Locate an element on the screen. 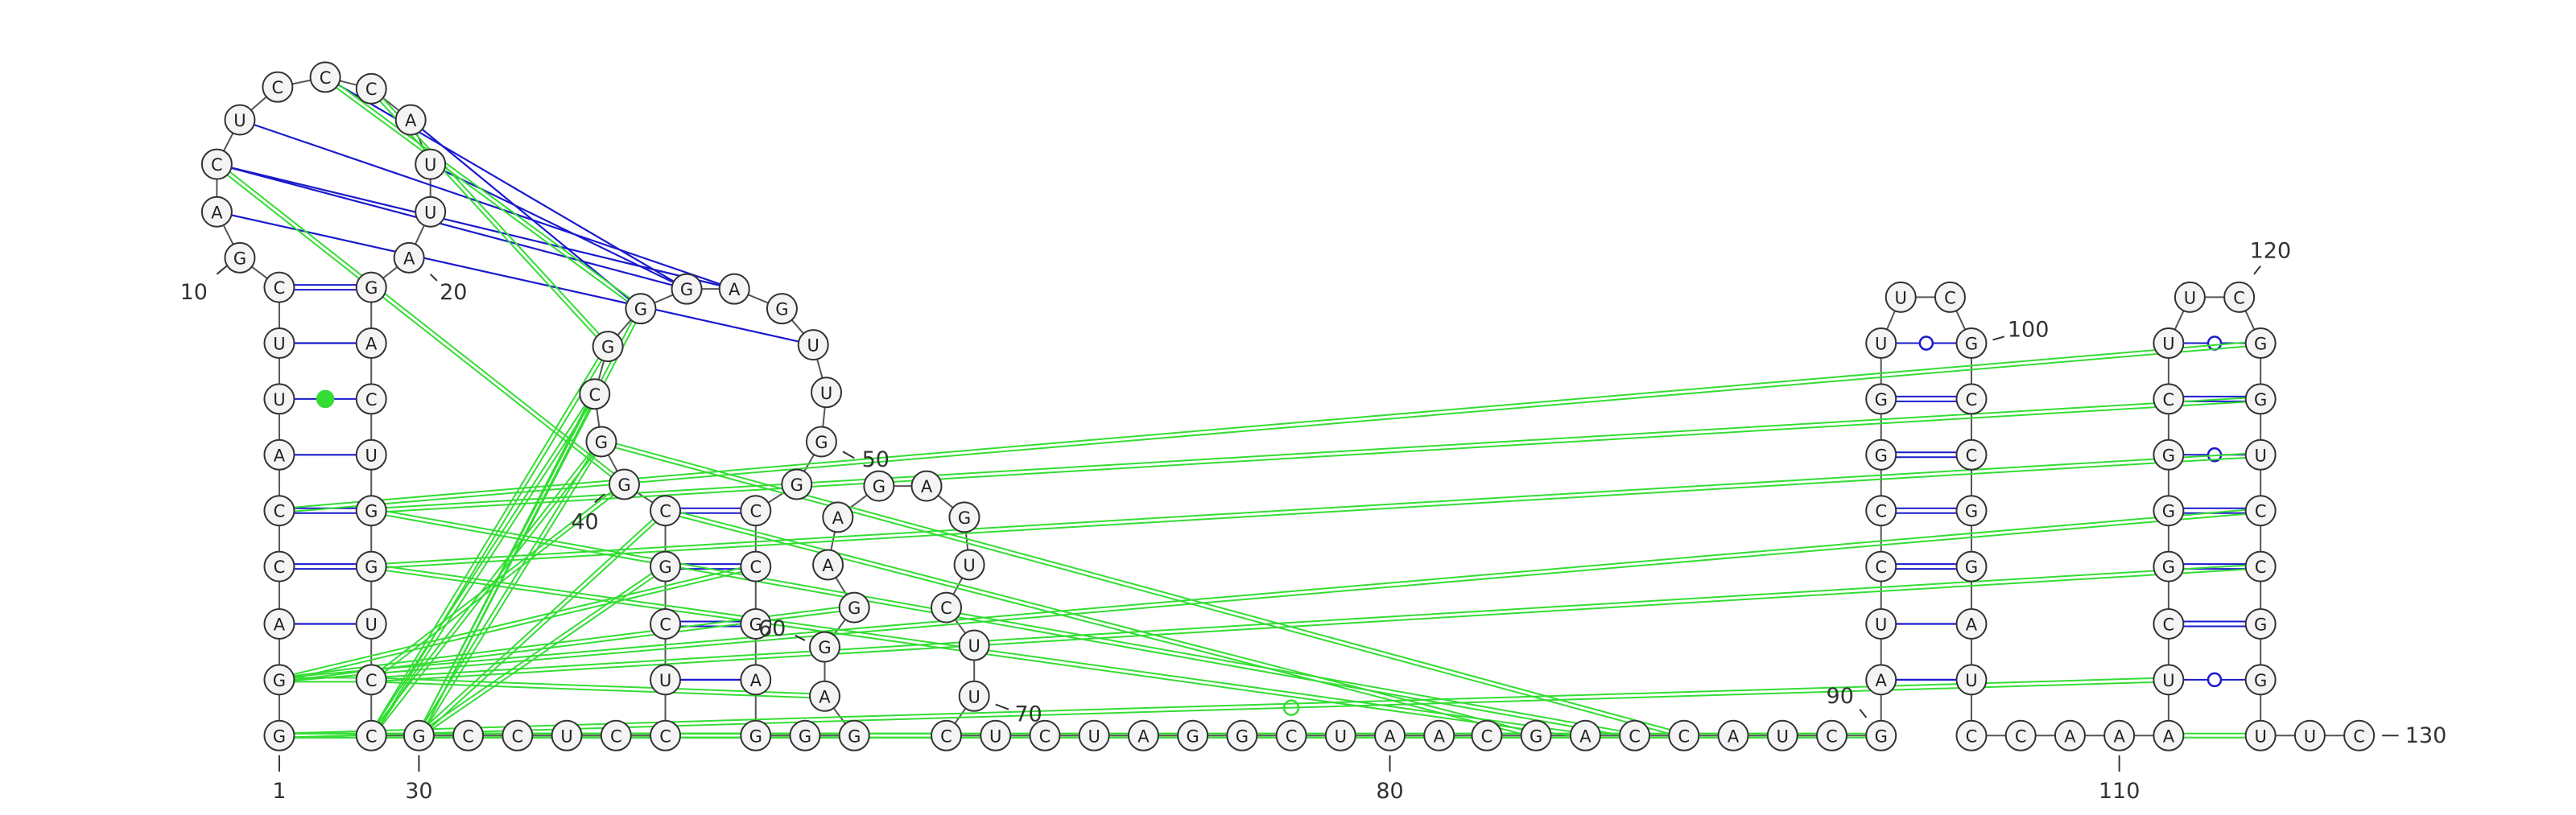 Image resolution: width=2576 pixels, height=815 pixels. position-number: 10 is located at coordinates (194, 292).